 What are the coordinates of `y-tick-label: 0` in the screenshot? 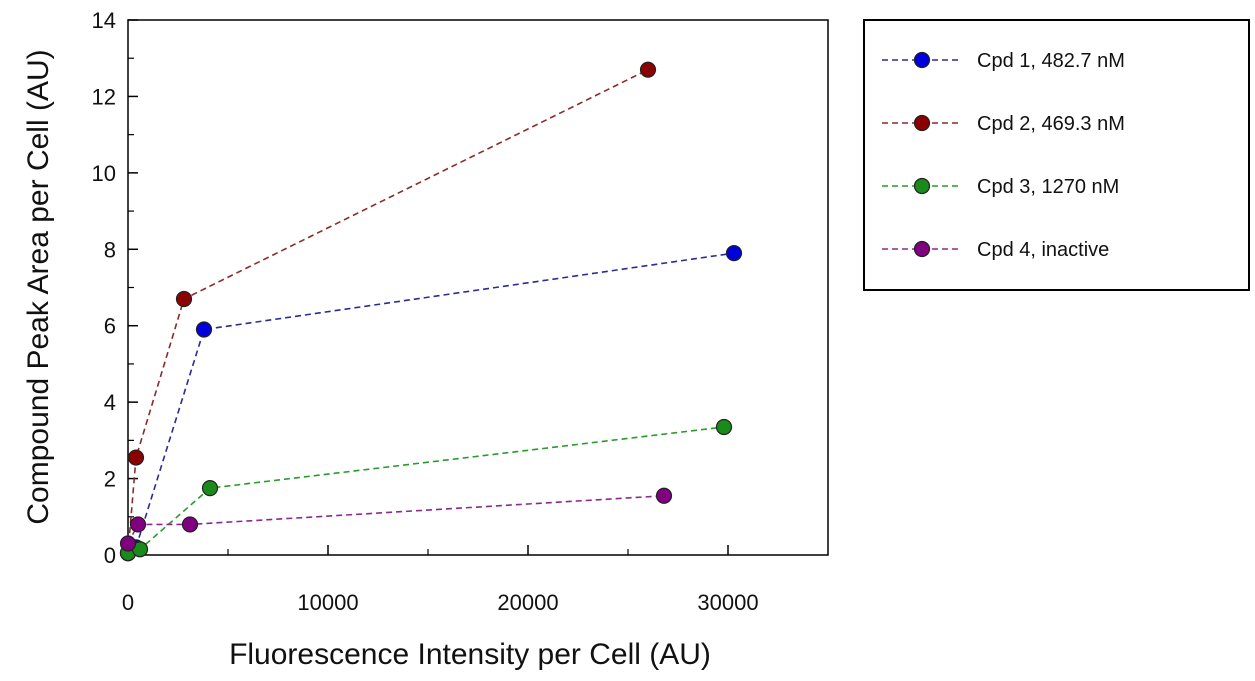 It's located at (110, 555).